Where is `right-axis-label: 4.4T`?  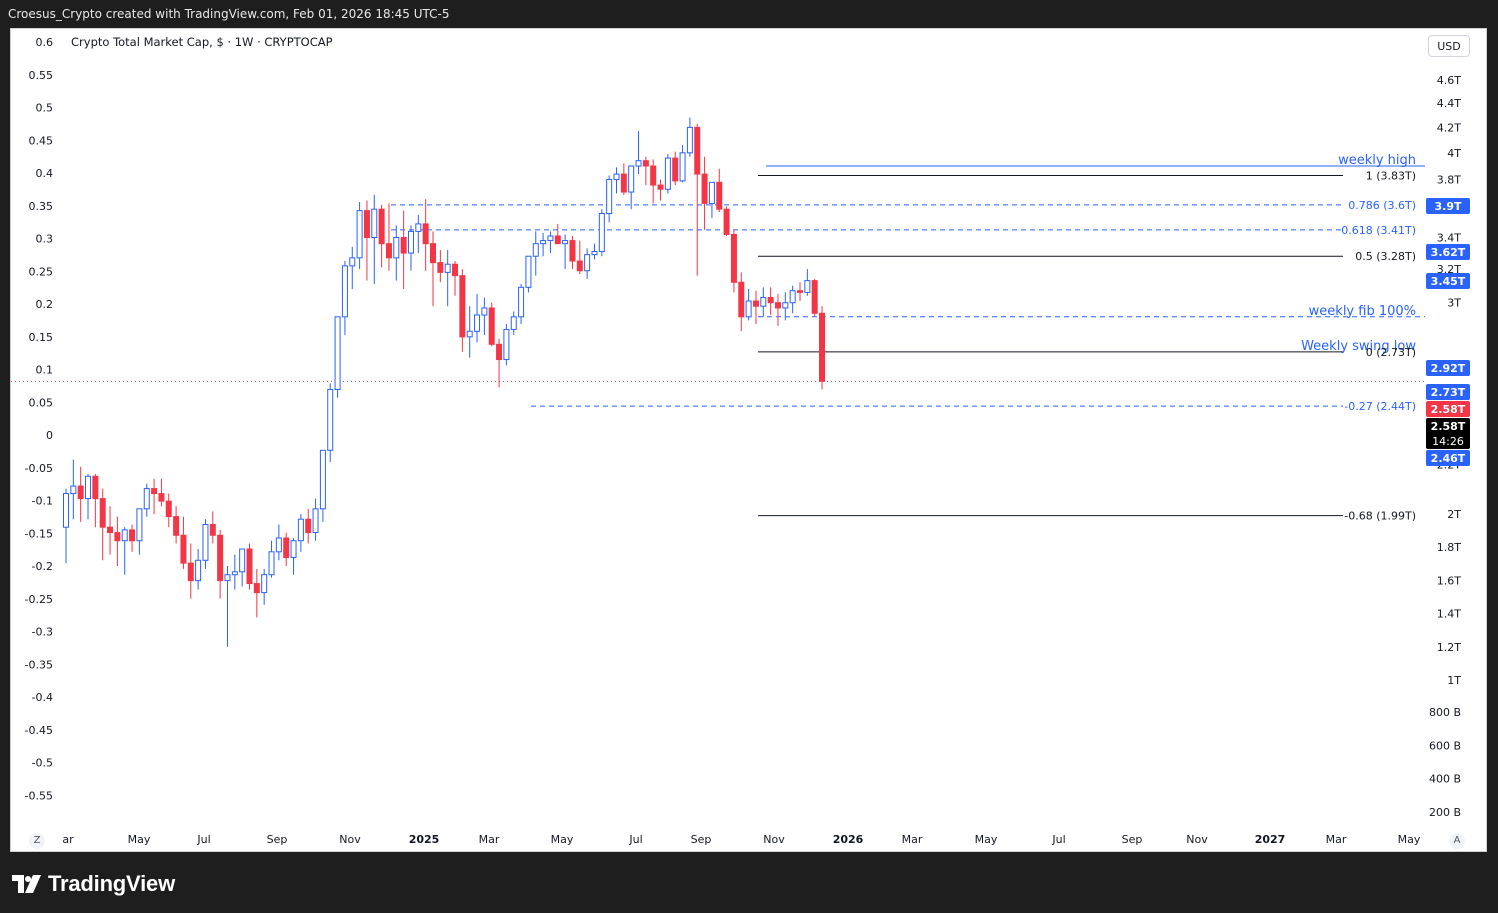
right-axis-label: 4.4T is located at coordinates (1449, 103).